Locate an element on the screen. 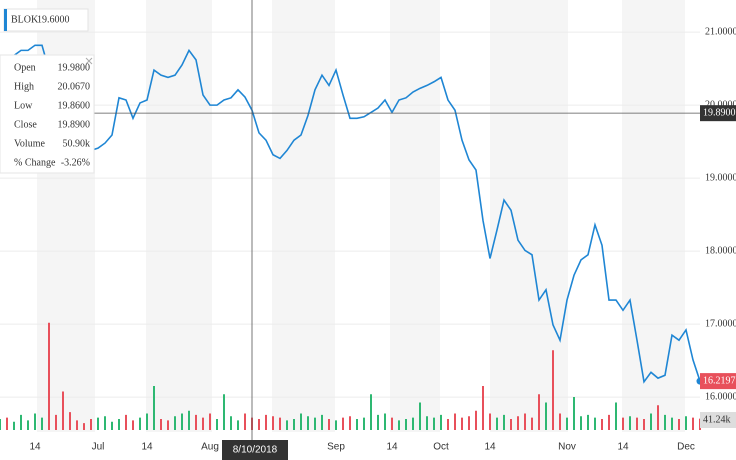  x-tick-label: Oct is located at coordinates (441, 447).